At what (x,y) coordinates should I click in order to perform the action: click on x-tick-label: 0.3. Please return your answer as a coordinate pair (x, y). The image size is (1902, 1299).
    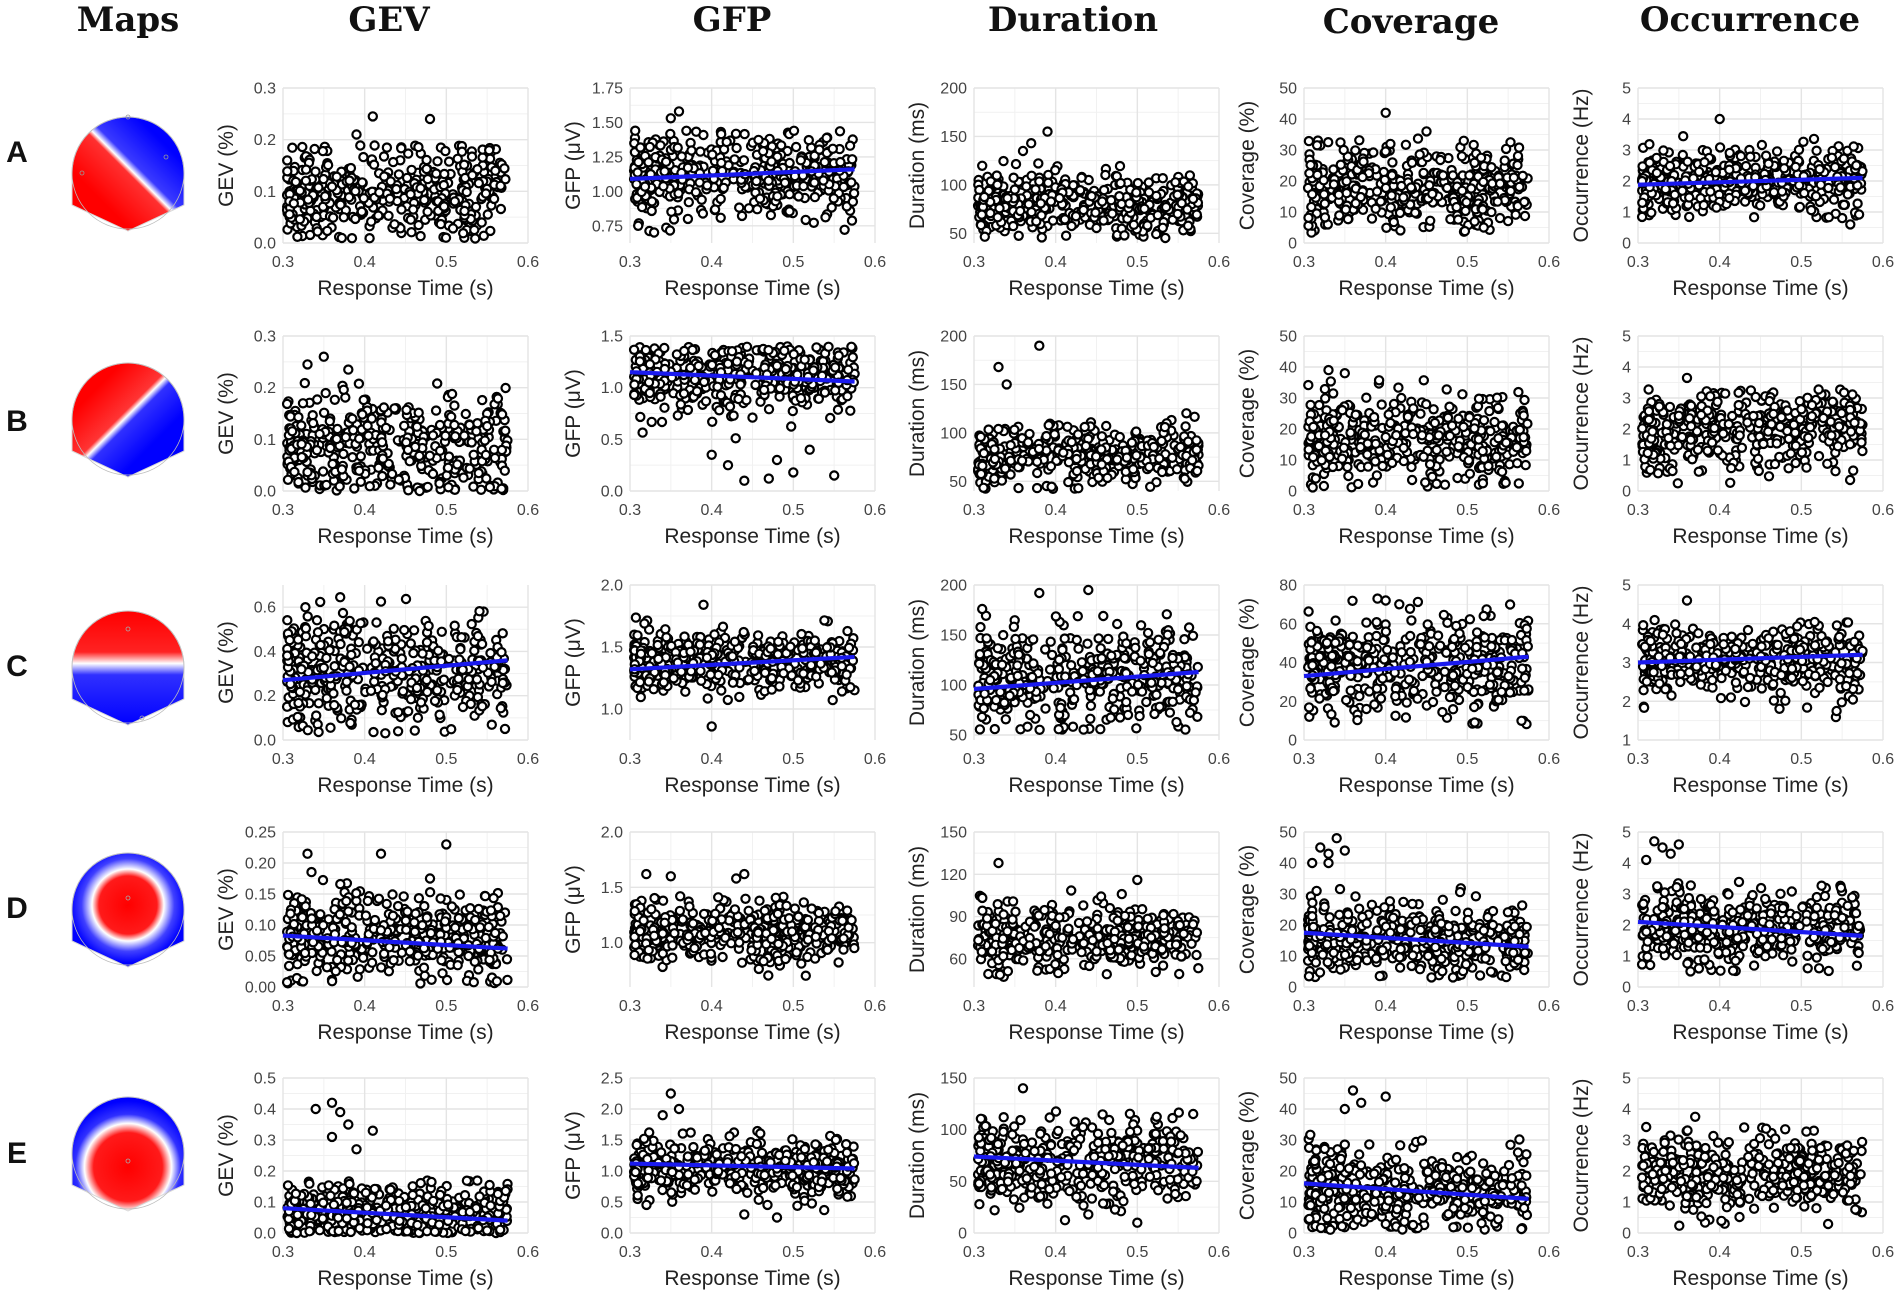
    Looking at the image, I should click on (630, 510).